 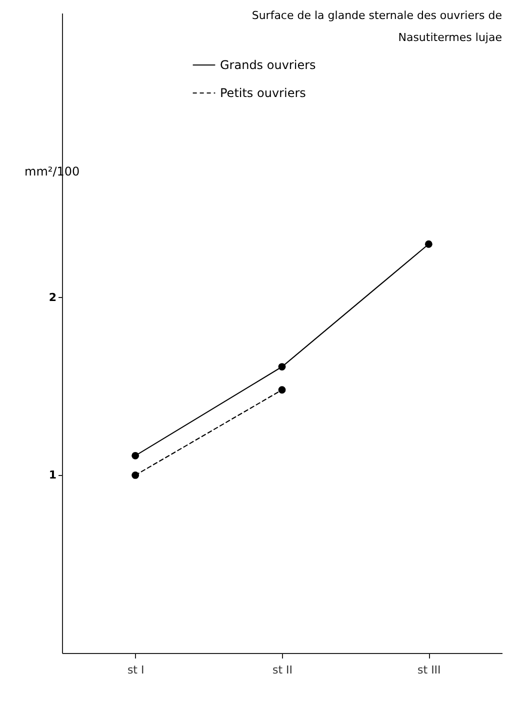 I want to click on y-tick-label: 2, so click(x=52, y=297).